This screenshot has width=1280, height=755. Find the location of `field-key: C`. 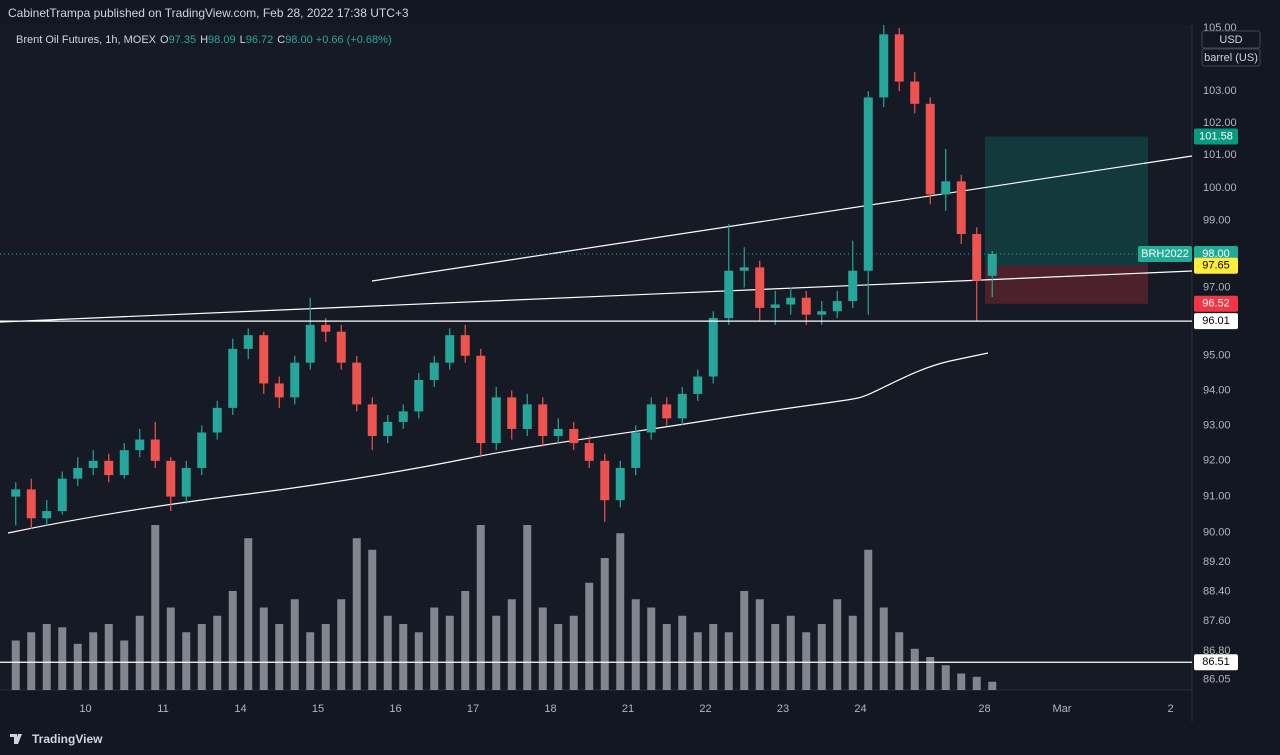

field-key: C is located at coordinates (281, 40).